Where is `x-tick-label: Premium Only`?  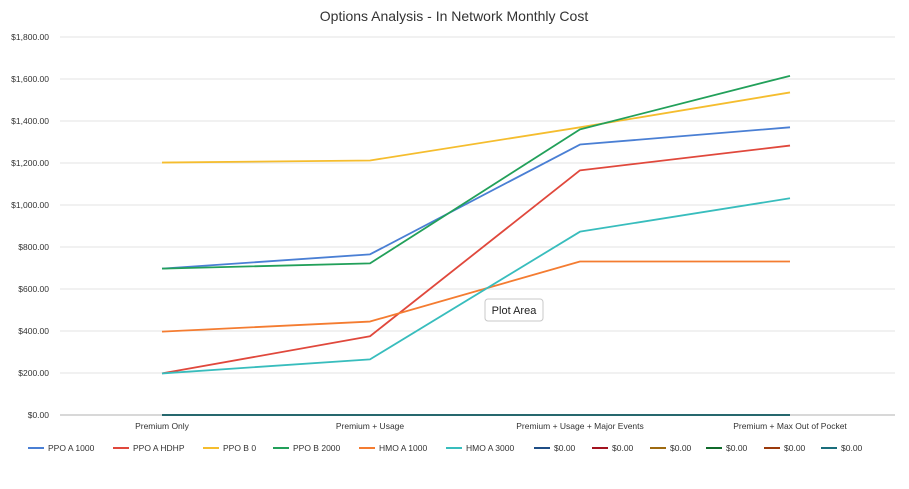 x-tick-label: Premium Only is located at coordinates (162, 426).